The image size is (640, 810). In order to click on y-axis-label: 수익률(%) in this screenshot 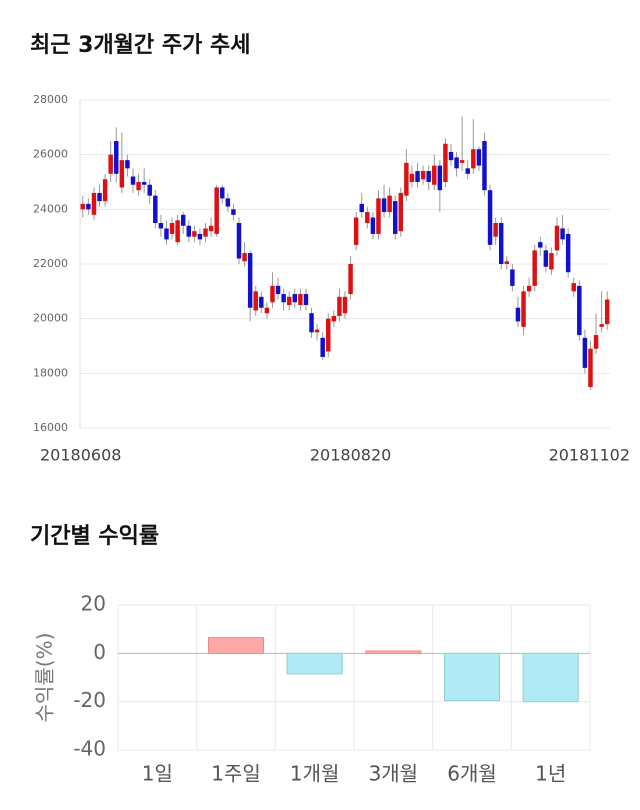, I will do `click(45, 678)`.